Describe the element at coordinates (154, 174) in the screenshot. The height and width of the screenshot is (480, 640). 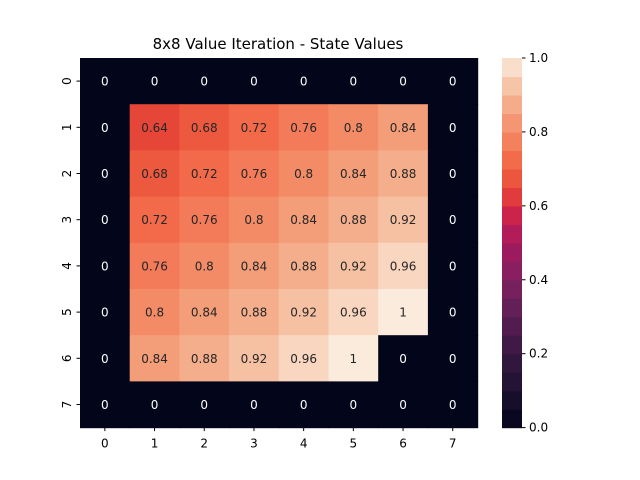
I see `cell-value-label: 0.68` at that location.